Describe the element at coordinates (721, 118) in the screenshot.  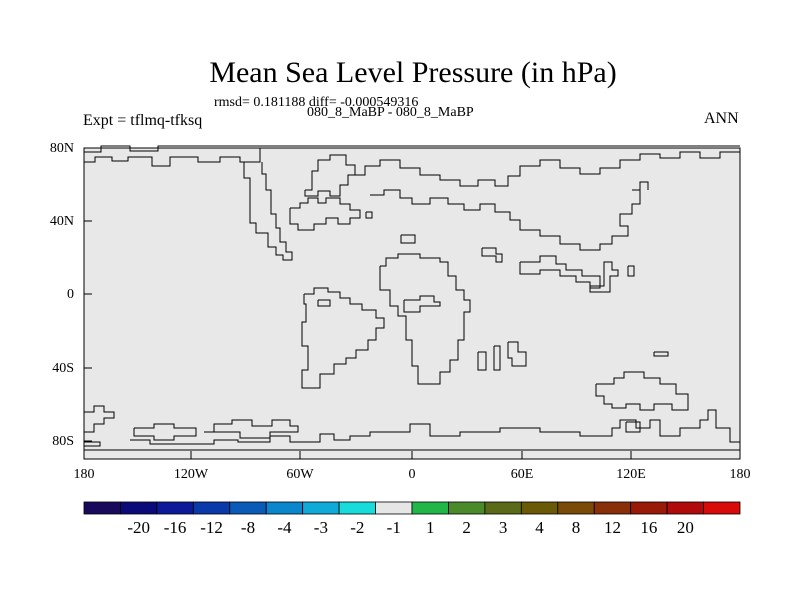
I see `season-label: ANN` at that location.